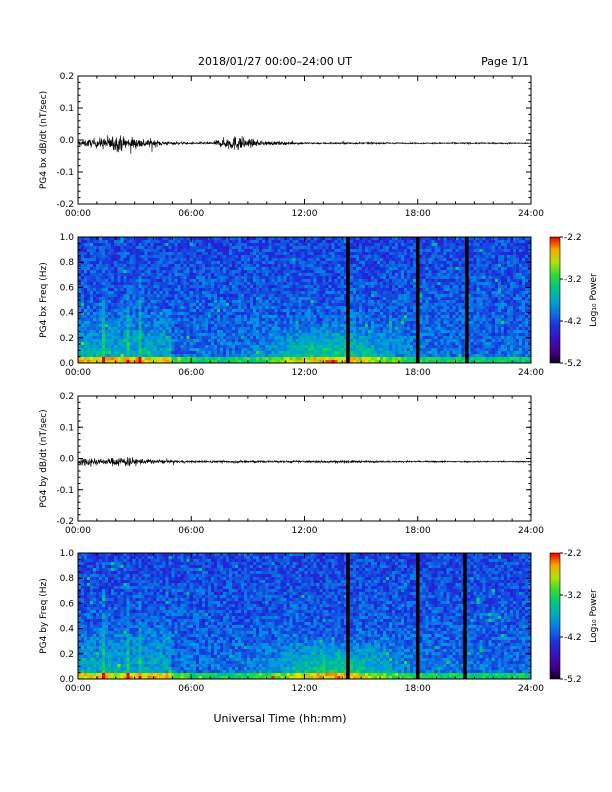 This screenshot has height=792, width=612. Describe the element at coordinates (275, 61) in the screenshot. I see `figure-title: 2018/01/27 00:00–24:00 UT` at that location.